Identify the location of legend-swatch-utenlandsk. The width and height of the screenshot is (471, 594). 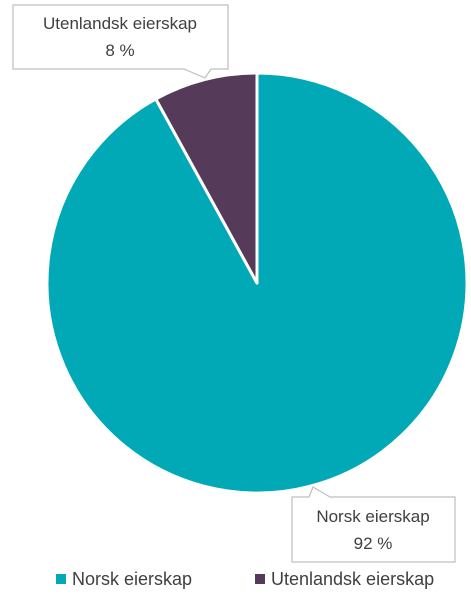
(260, 579).